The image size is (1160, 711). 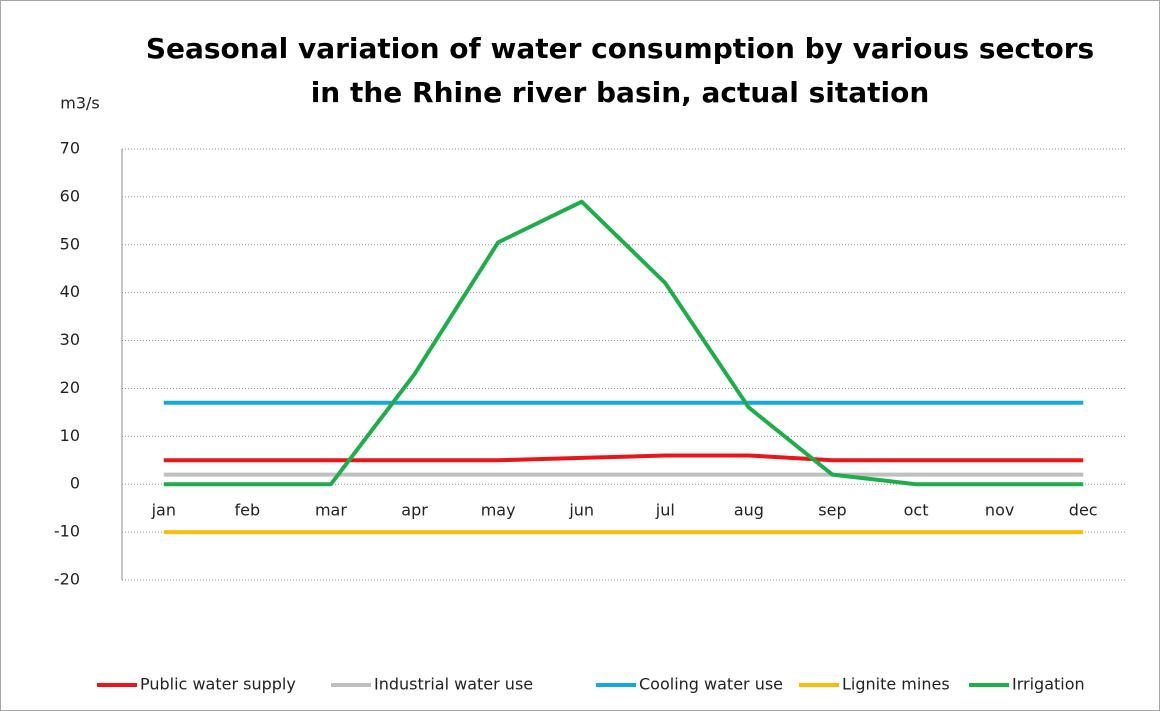 What do you see at coordinates (163, 510) in the screenshot?
I see `x-tick-label: jan` at bounding box center [163, 510].